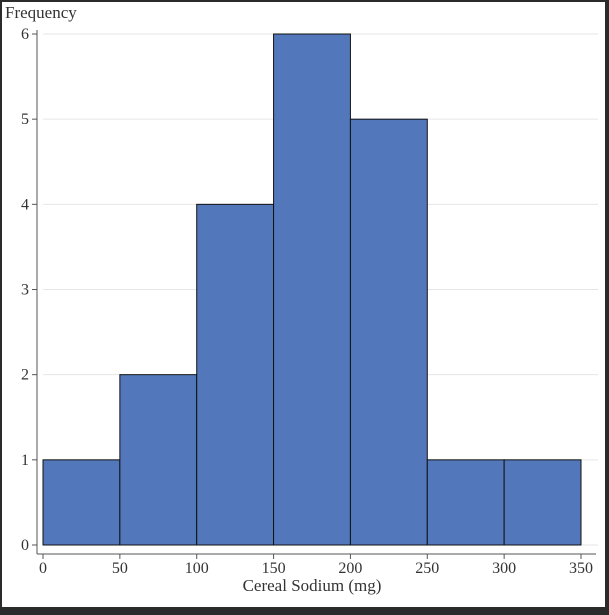 This screenshot has height=615, width=609. What do you see at coordinates (41, 12) in the screenshot?
I see `y-axis-title: Frequency` at bounding box center [41, 12].